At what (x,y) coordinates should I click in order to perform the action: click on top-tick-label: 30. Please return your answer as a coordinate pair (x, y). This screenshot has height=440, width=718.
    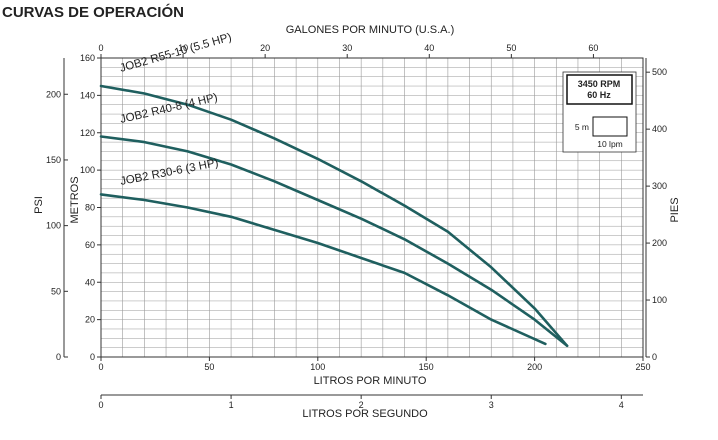
    Looking at the image, I should click on (347, 48).